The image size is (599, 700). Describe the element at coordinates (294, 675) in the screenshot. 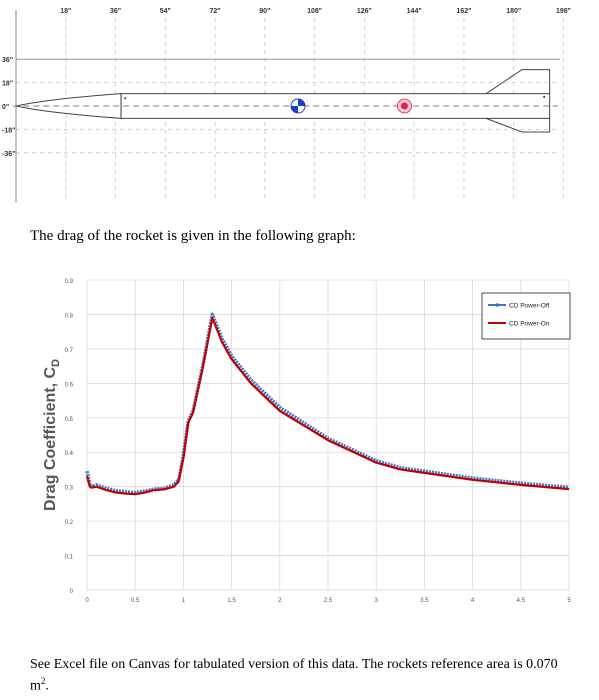

I see `footer-line2: 0.070 m` at that location.